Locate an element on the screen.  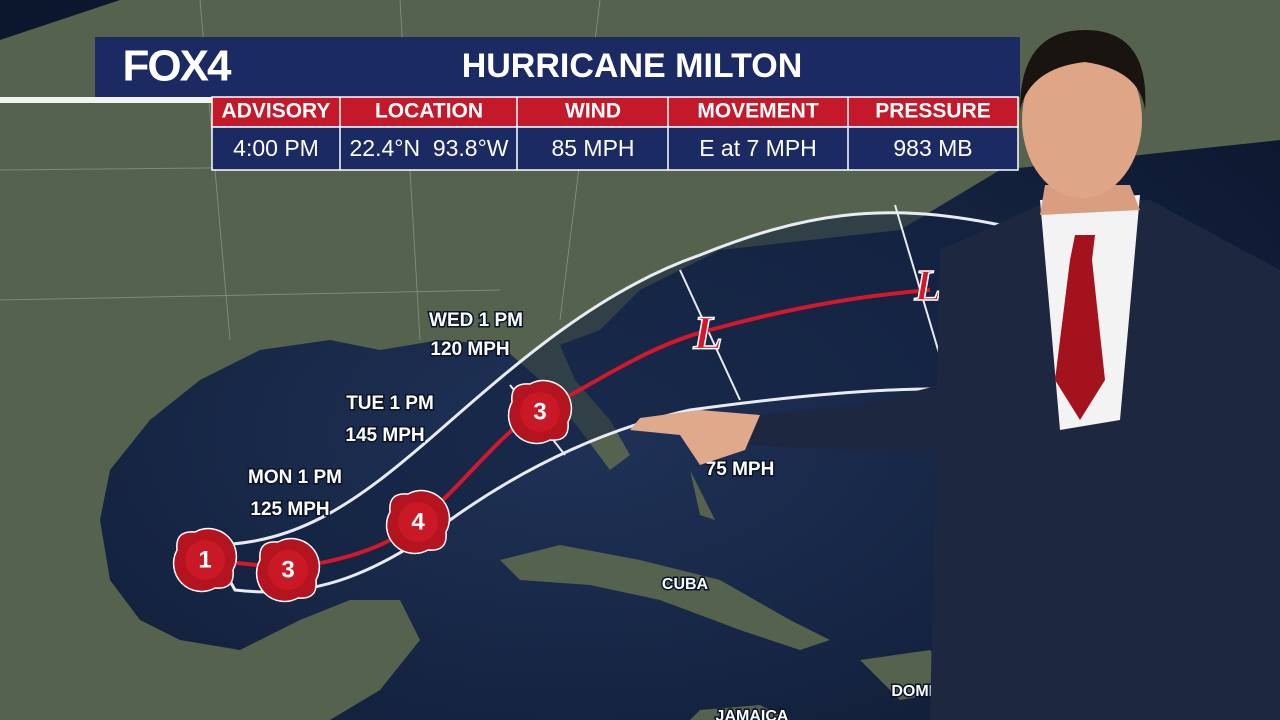
table-header-row is located at coordinates (615, 112).